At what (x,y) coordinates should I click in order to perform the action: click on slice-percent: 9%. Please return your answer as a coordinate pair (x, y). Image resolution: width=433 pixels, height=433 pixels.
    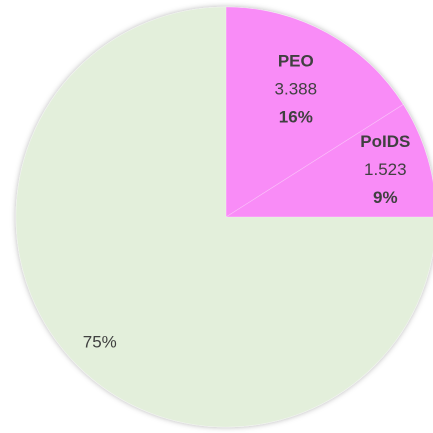
    Looking at the image, I should click on (385, 197).